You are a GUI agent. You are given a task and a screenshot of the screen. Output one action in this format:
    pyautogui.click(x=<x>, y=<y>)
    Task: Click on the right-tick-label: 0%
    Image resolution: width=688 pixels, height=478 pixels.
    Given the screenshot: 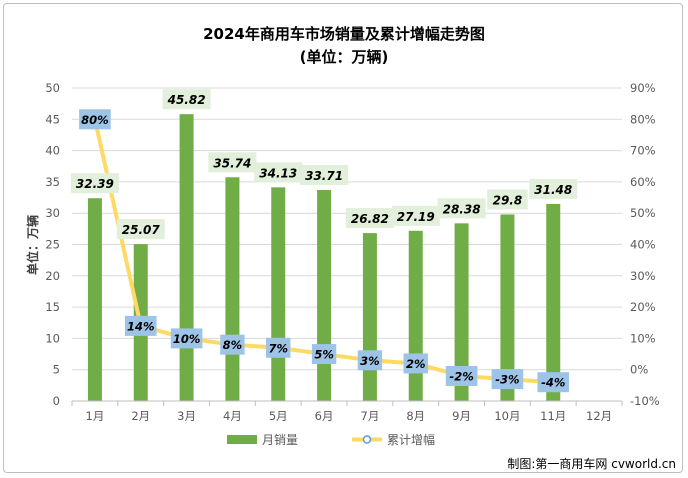 What is the action you would take?
    pyautogui.click(x=639, y=370)
    